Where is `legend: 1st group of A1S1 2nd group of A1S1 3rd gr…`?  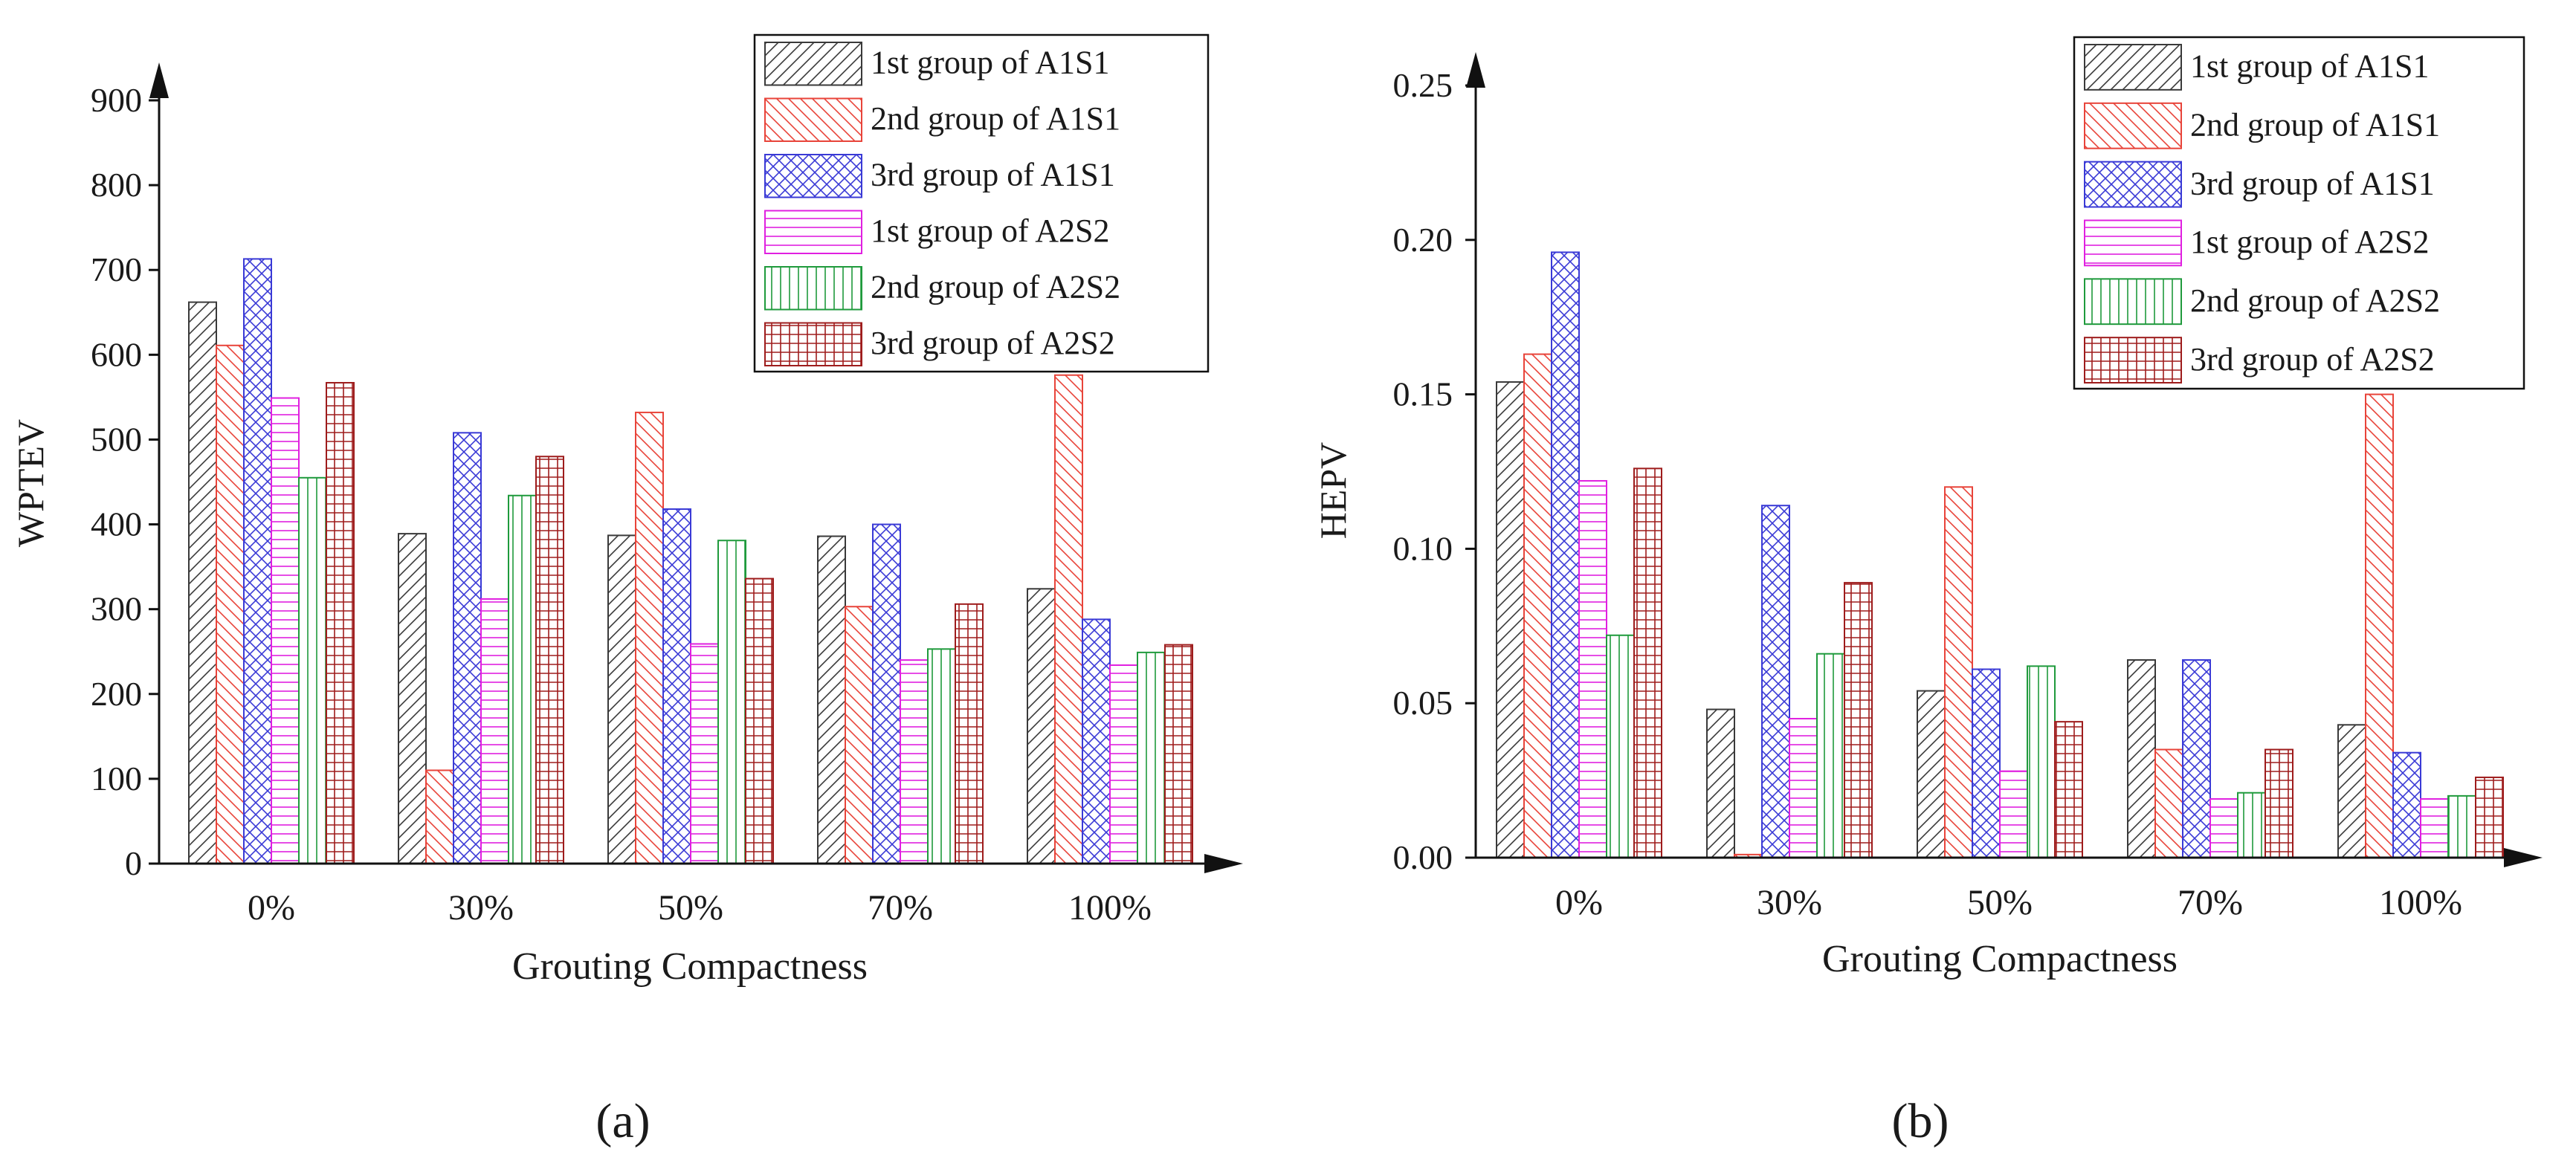 legend: 1st group of A1S1 2nd group of A1S1 3rd gr… is located at coordinates (2299, 213).